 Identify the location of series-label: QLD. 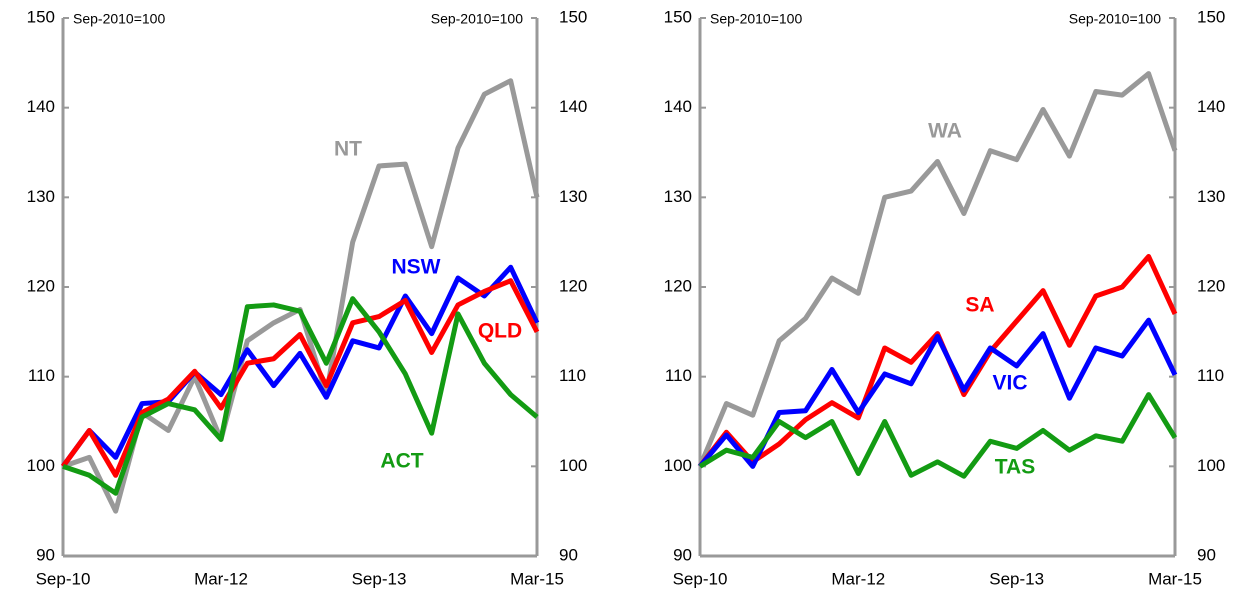
(500, 331).